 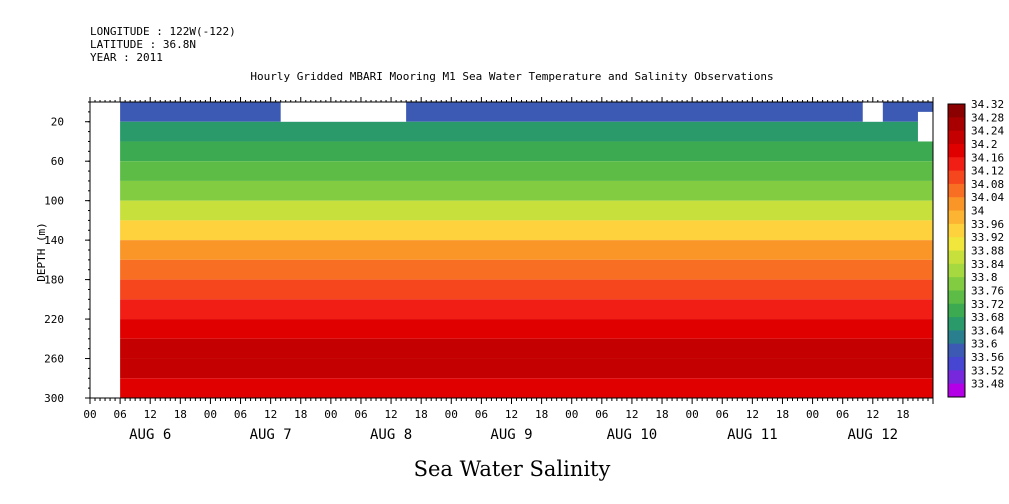 I want to click on y-tick-label: 220, so click(x=54, y=319).